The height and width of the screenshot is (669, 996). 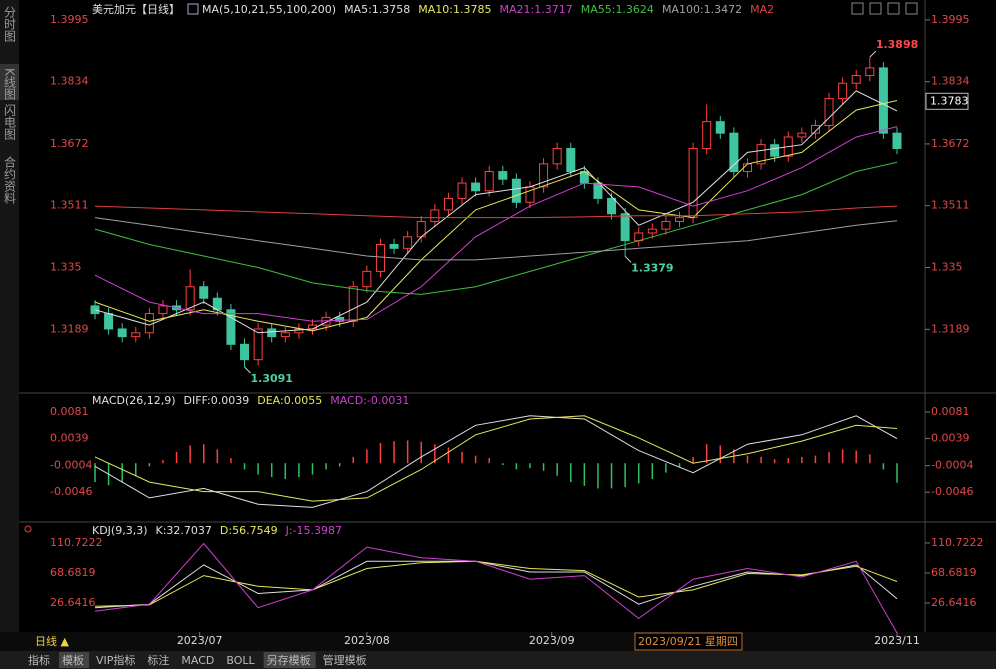 I want to click on indicator-label: MA100:1.3472, so click(x=702, y=9).